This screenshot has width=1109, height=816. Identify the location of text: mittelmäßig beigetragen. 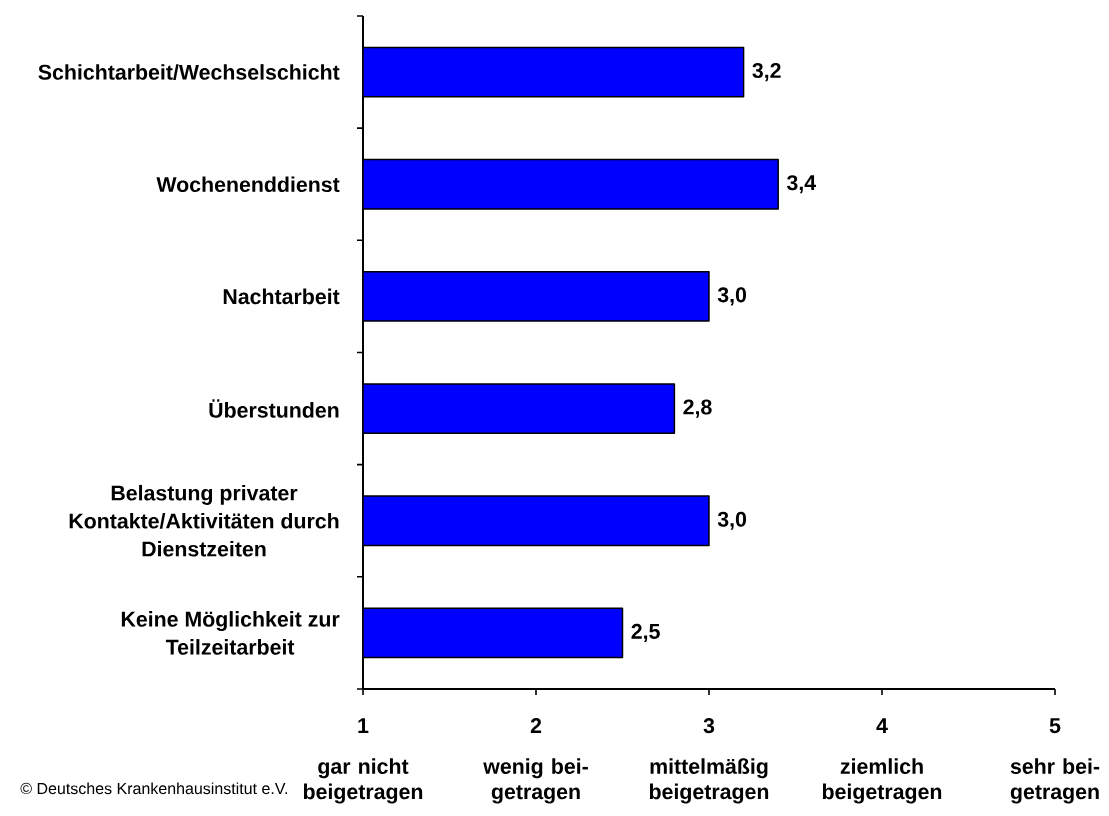
(709, 781).